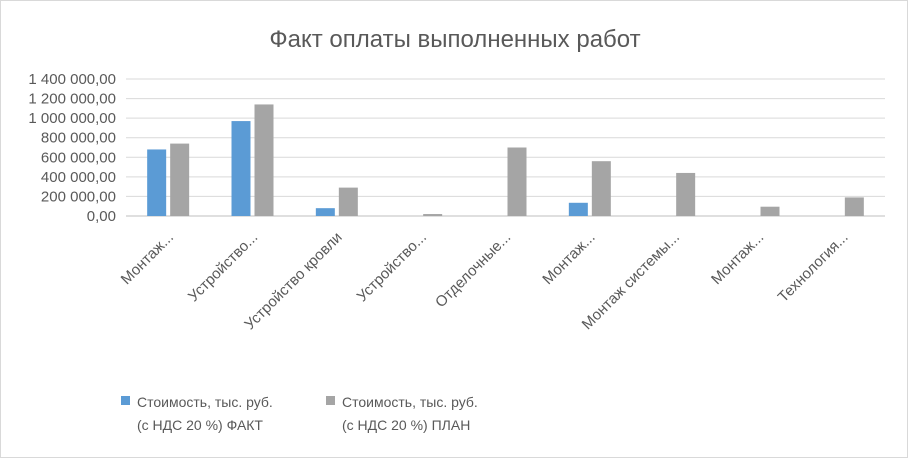 The image size is (908, 458). I want to click on chart-title: Факт оплаты выполненных работ, so click(454, 39).